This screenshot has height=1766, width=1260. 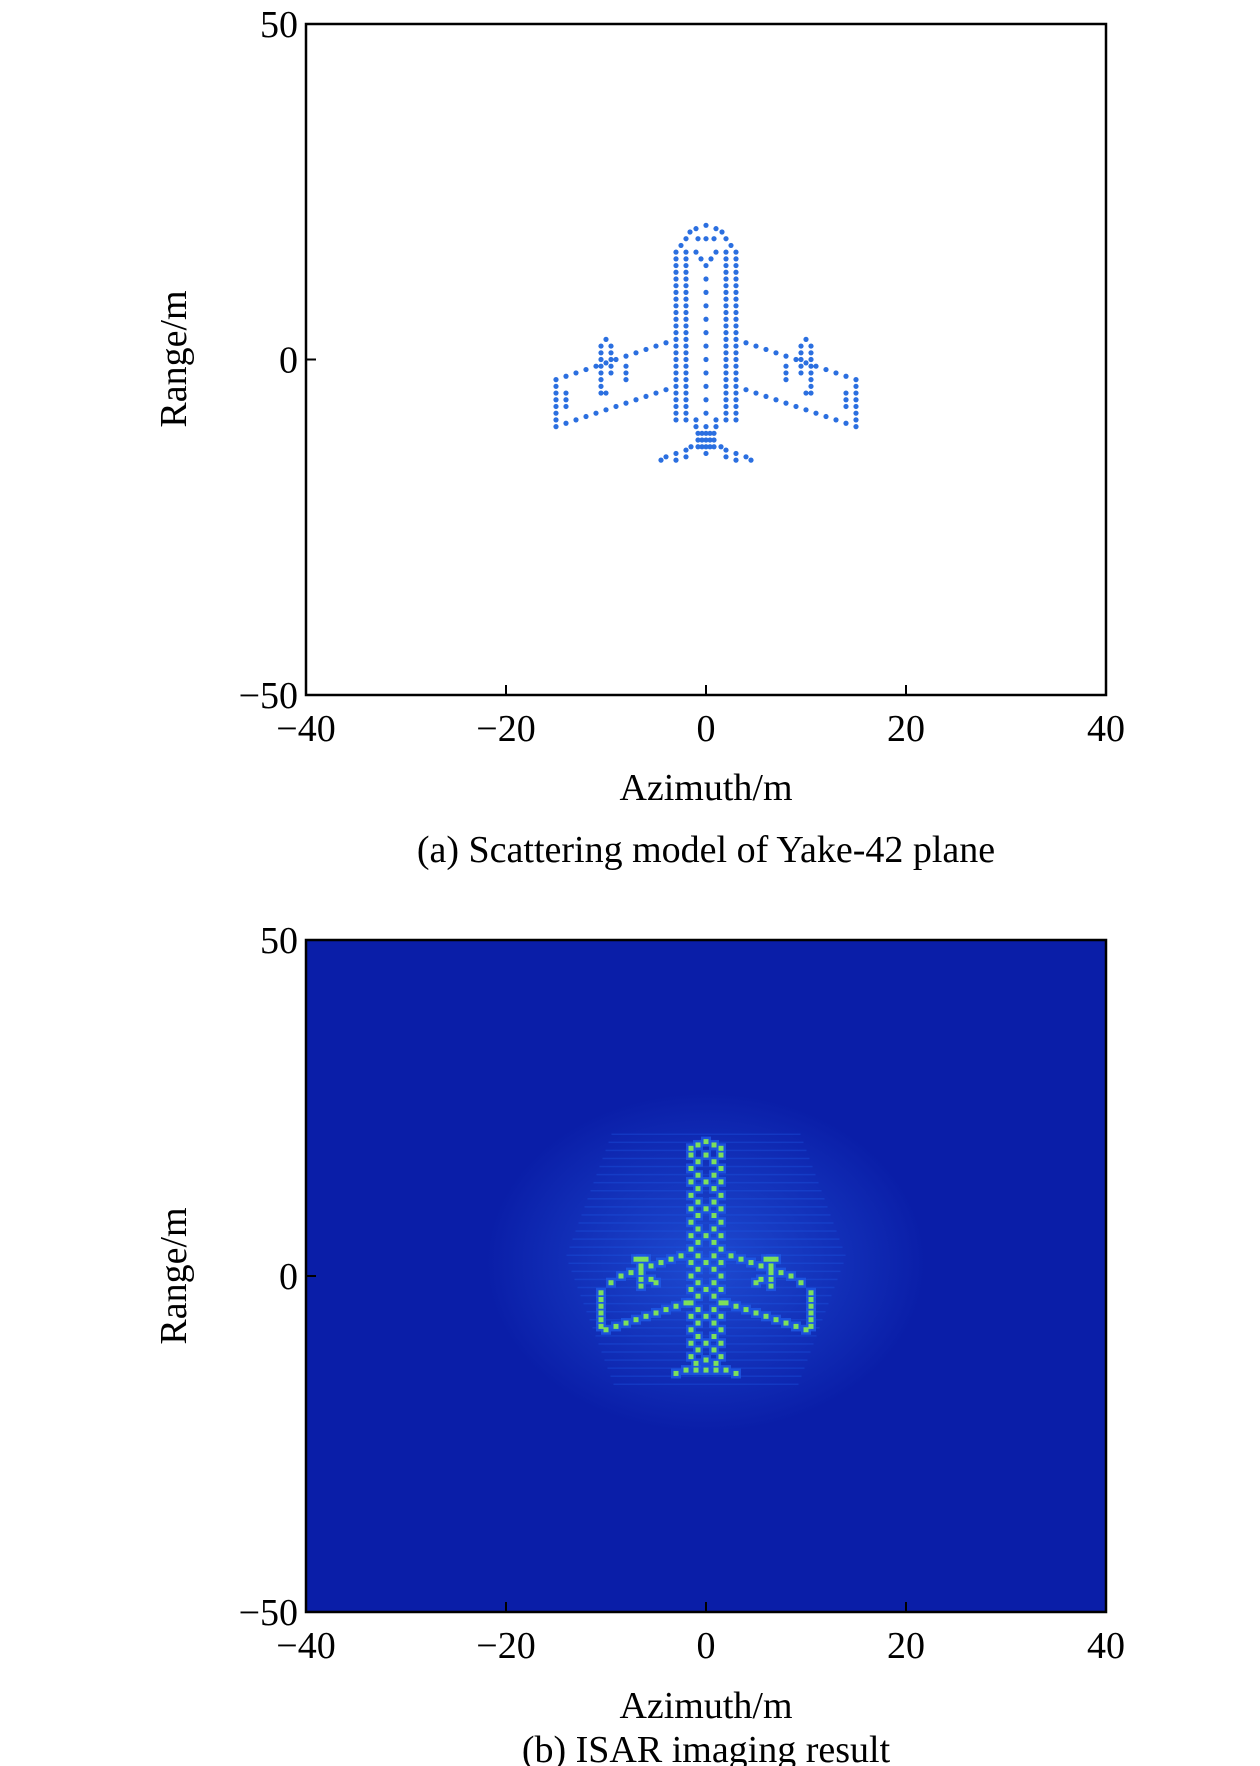 I want to click on panel-b-caption: (b) ISAR imaging result, so click(x=706, y=1747).